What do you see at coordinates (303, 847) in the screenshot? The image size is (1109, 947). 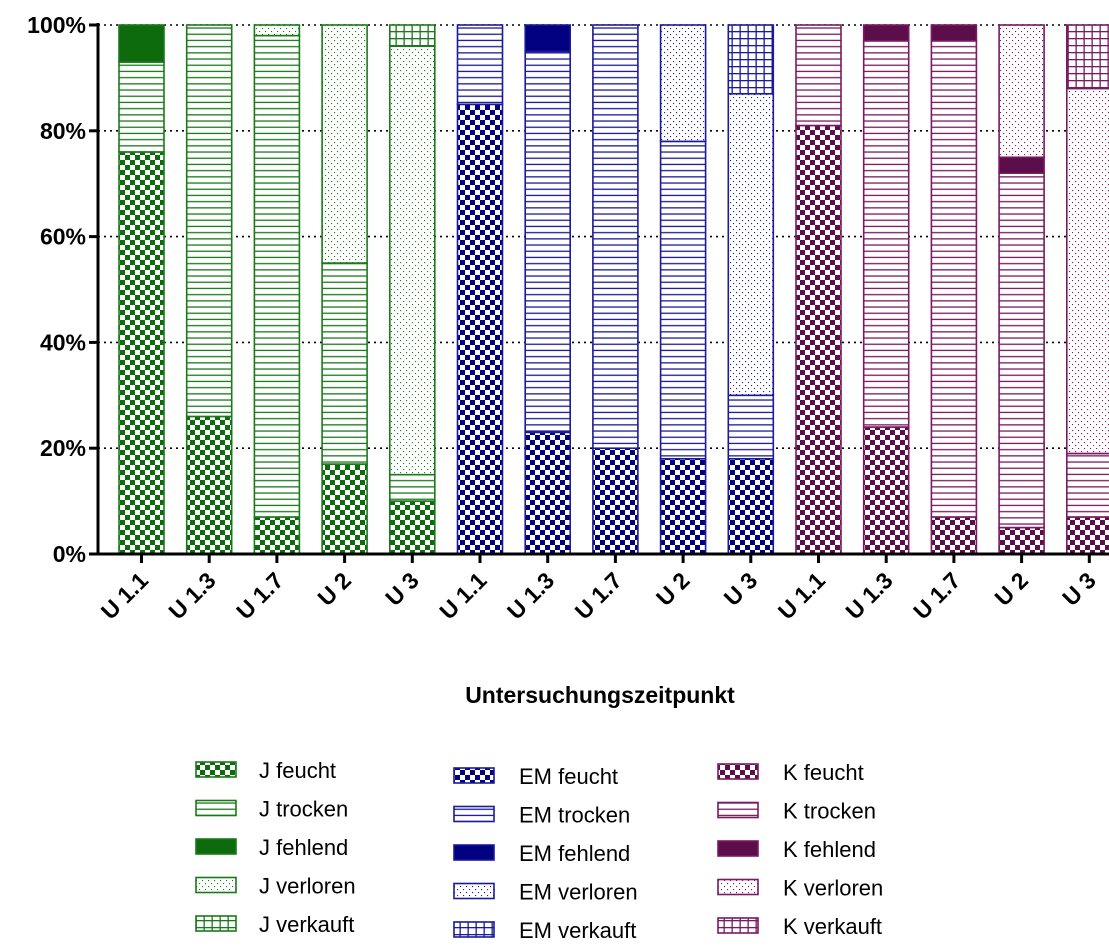 I see `legend-label: J fehlend` at bounding box center [303, 847].